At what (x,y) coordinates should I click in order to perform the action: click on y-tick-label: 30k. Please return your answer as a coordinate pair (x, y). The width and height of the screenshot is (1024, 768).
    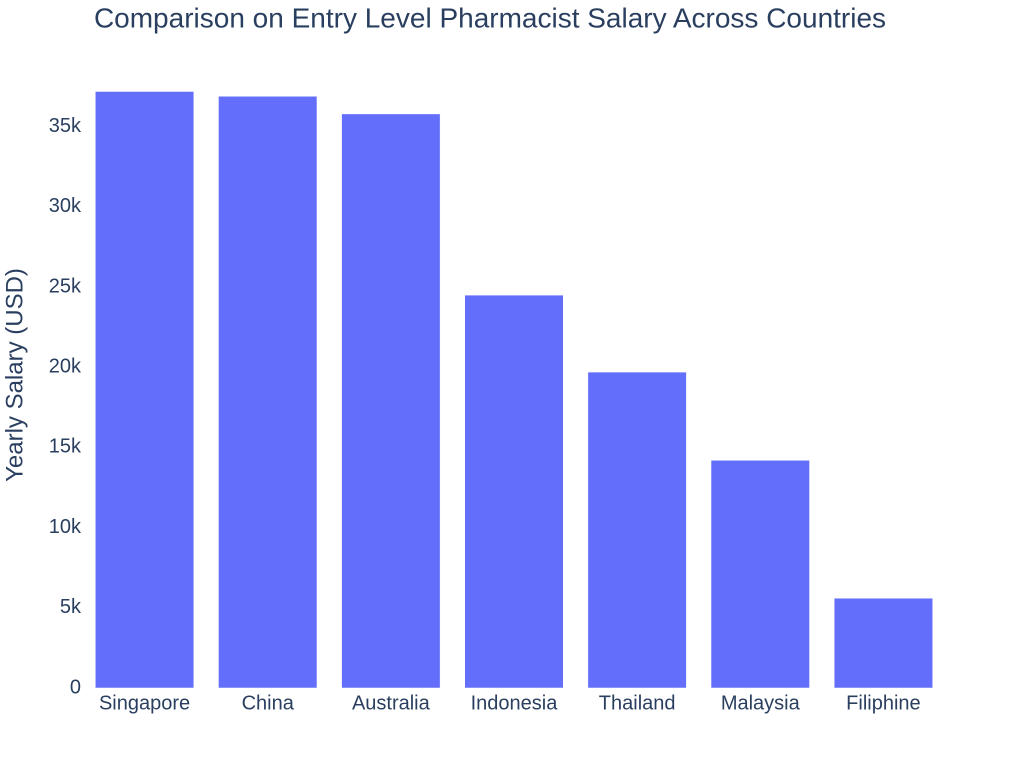
    Looking at the image, I should click on (65, 206).